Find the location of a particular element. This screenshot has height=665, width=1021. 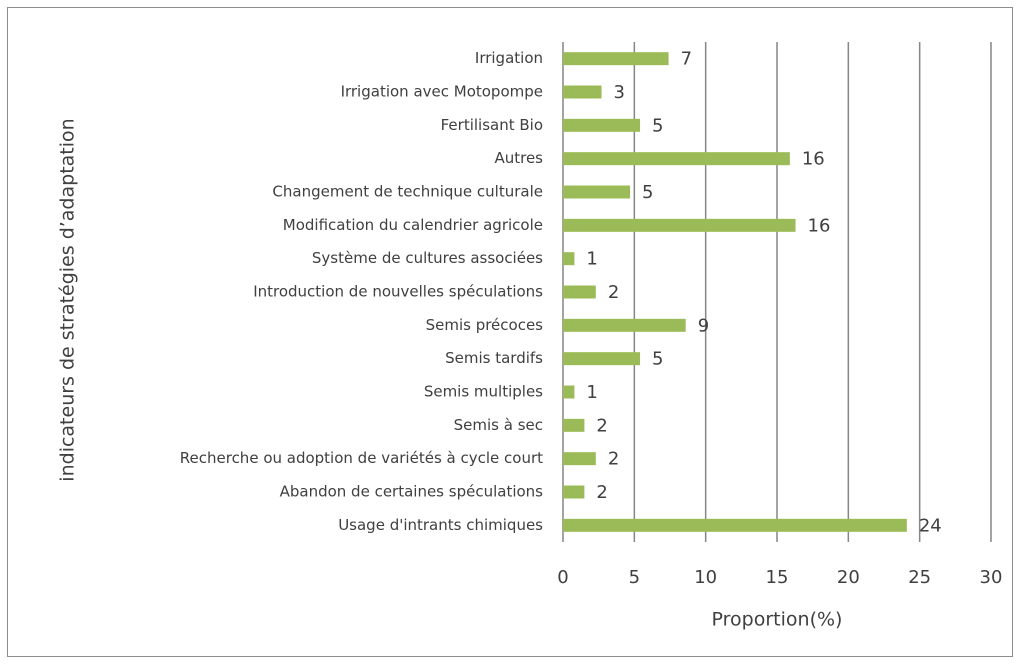

y-tick-label: Usage d'intrants chimiques is located at coordinates (440, 525).